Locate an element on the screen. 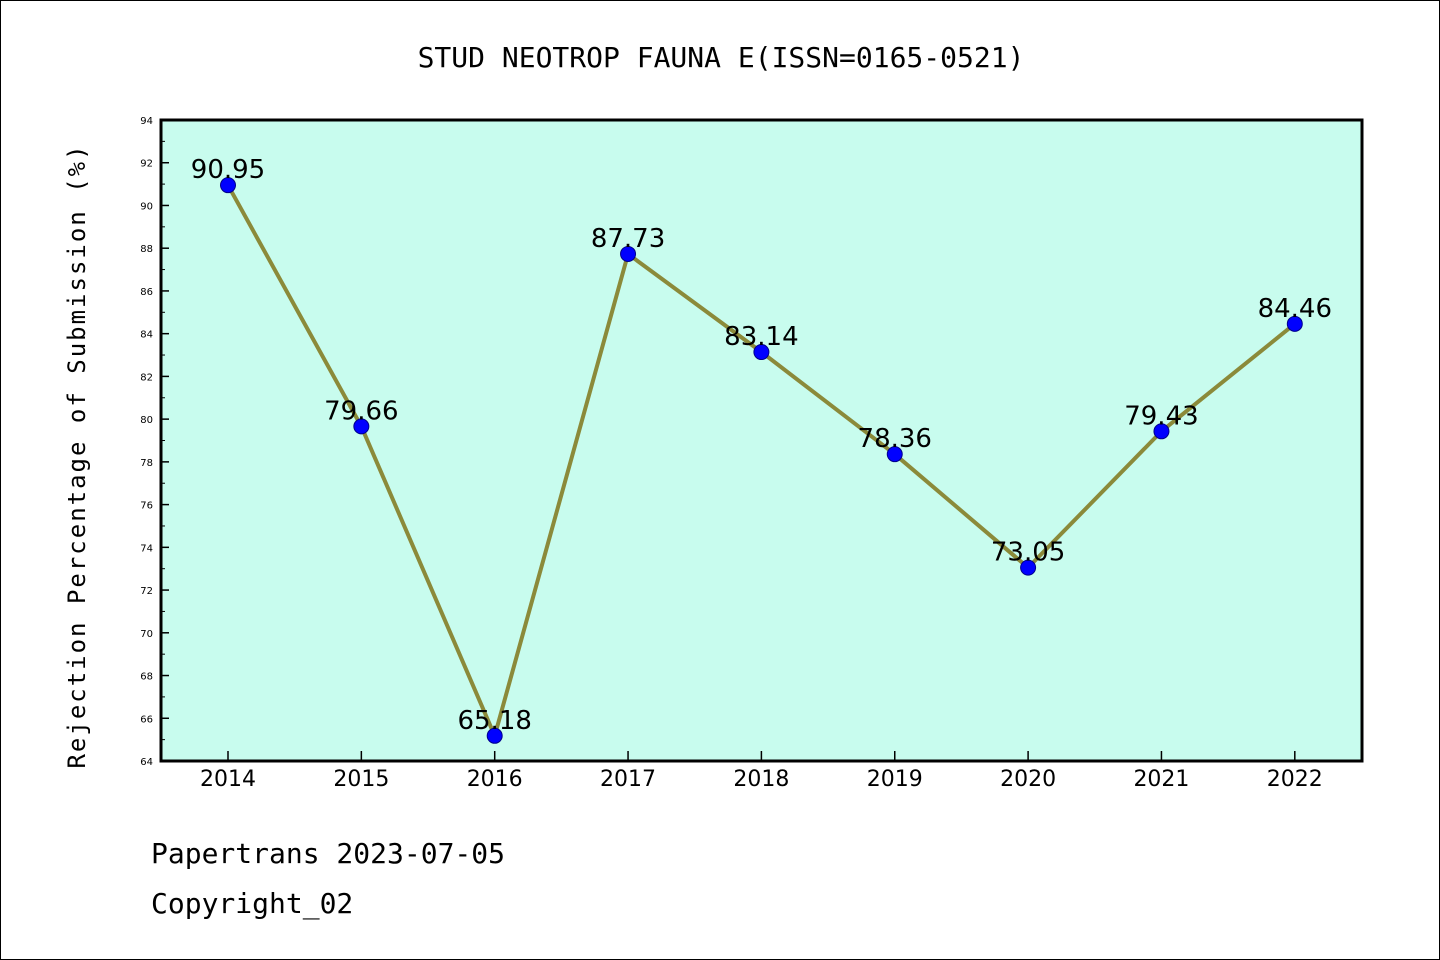 This screenshot has width=1440, height=960. y-tick-label: 84 is located at coordinates (146, 335).